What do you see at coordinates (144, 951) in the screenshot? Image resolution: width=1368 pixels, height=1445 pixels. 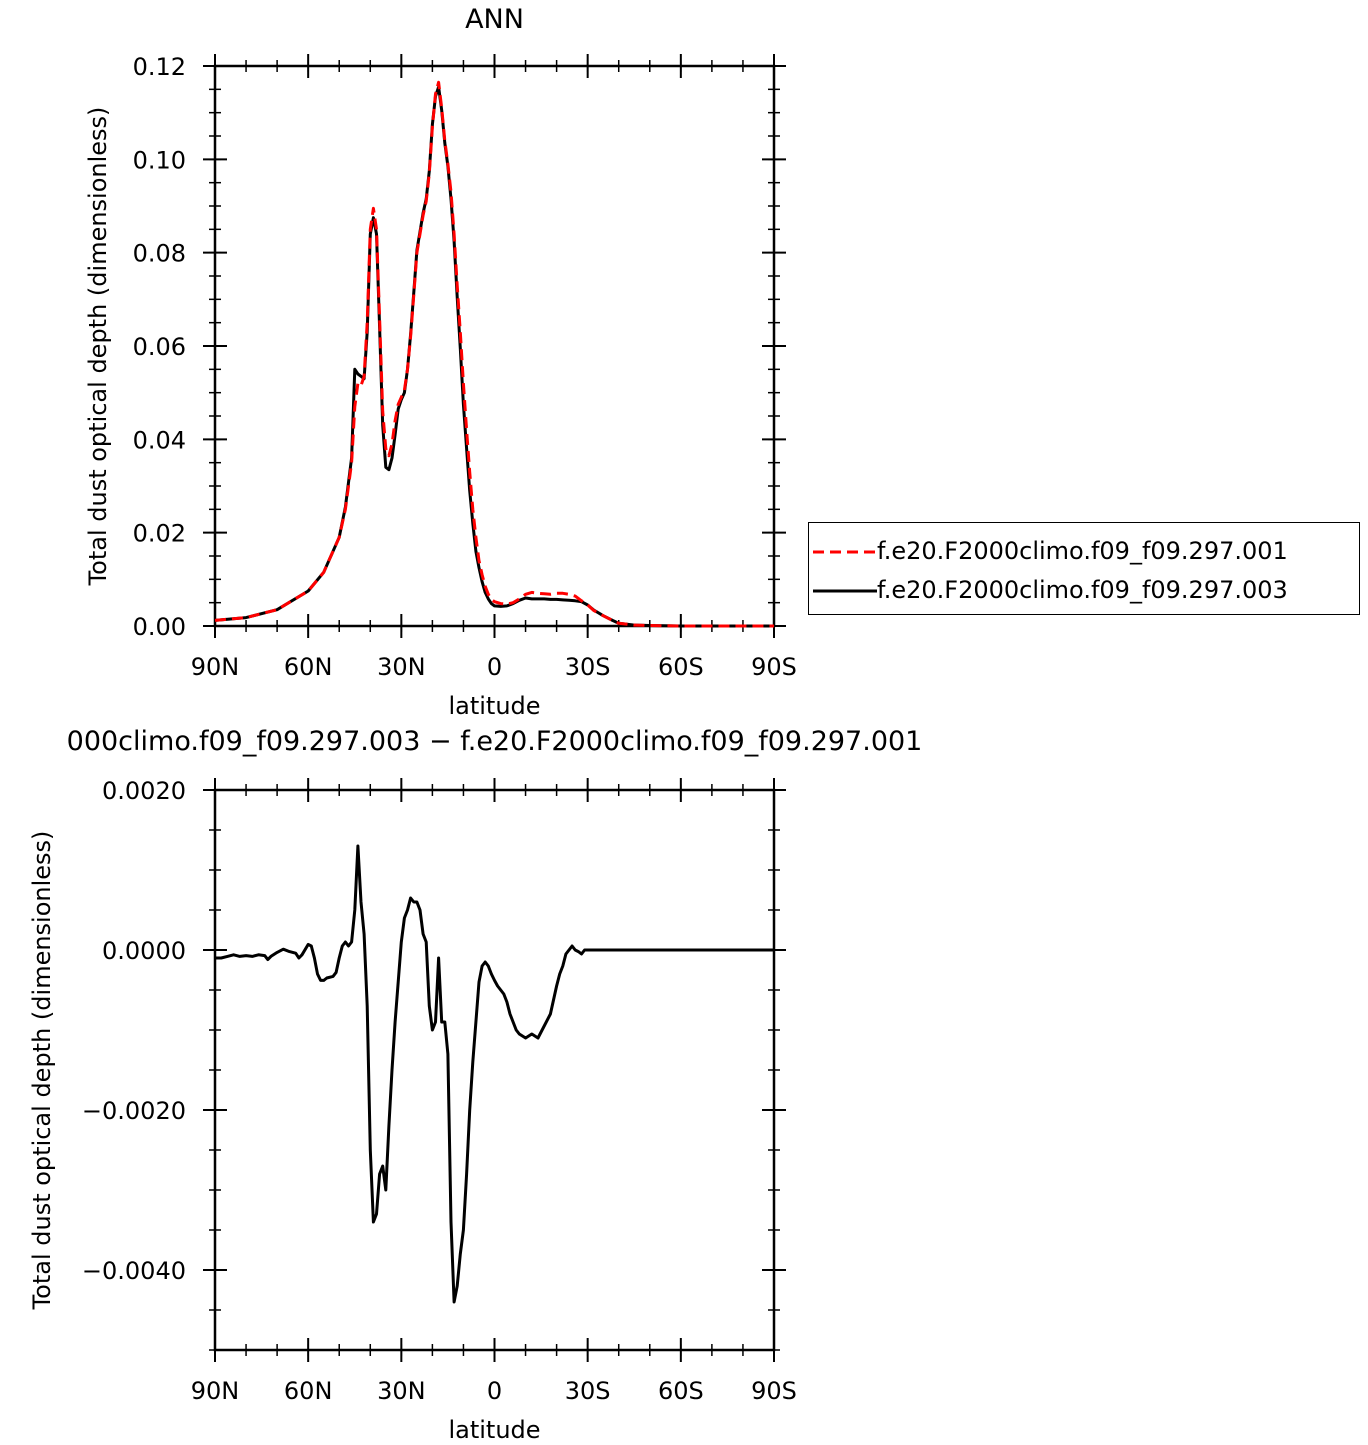 I see `y-tick-label: 0.0000` at bounding box center [144, 951].